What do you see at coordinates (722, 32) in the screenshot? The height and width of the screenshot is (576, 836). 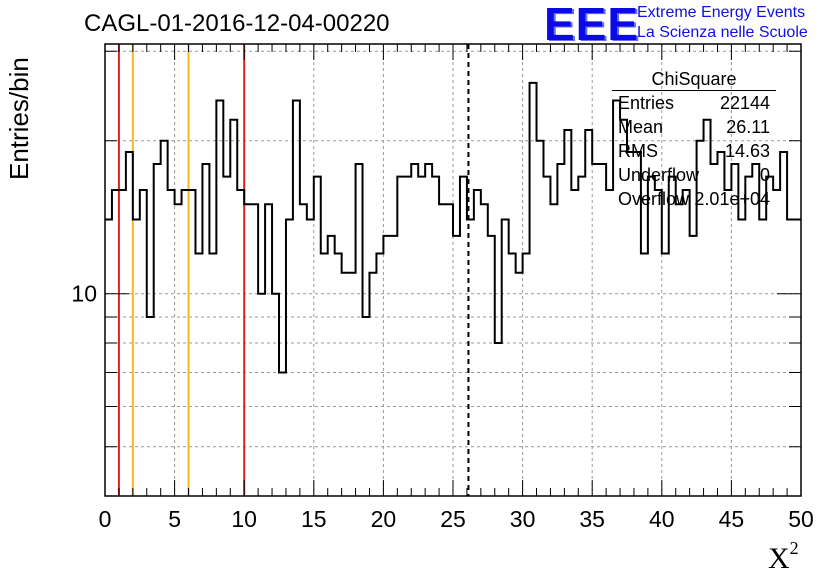 I see `logo-line-2: La Scienza nelle Scuole` at bounding box center [722, 32].